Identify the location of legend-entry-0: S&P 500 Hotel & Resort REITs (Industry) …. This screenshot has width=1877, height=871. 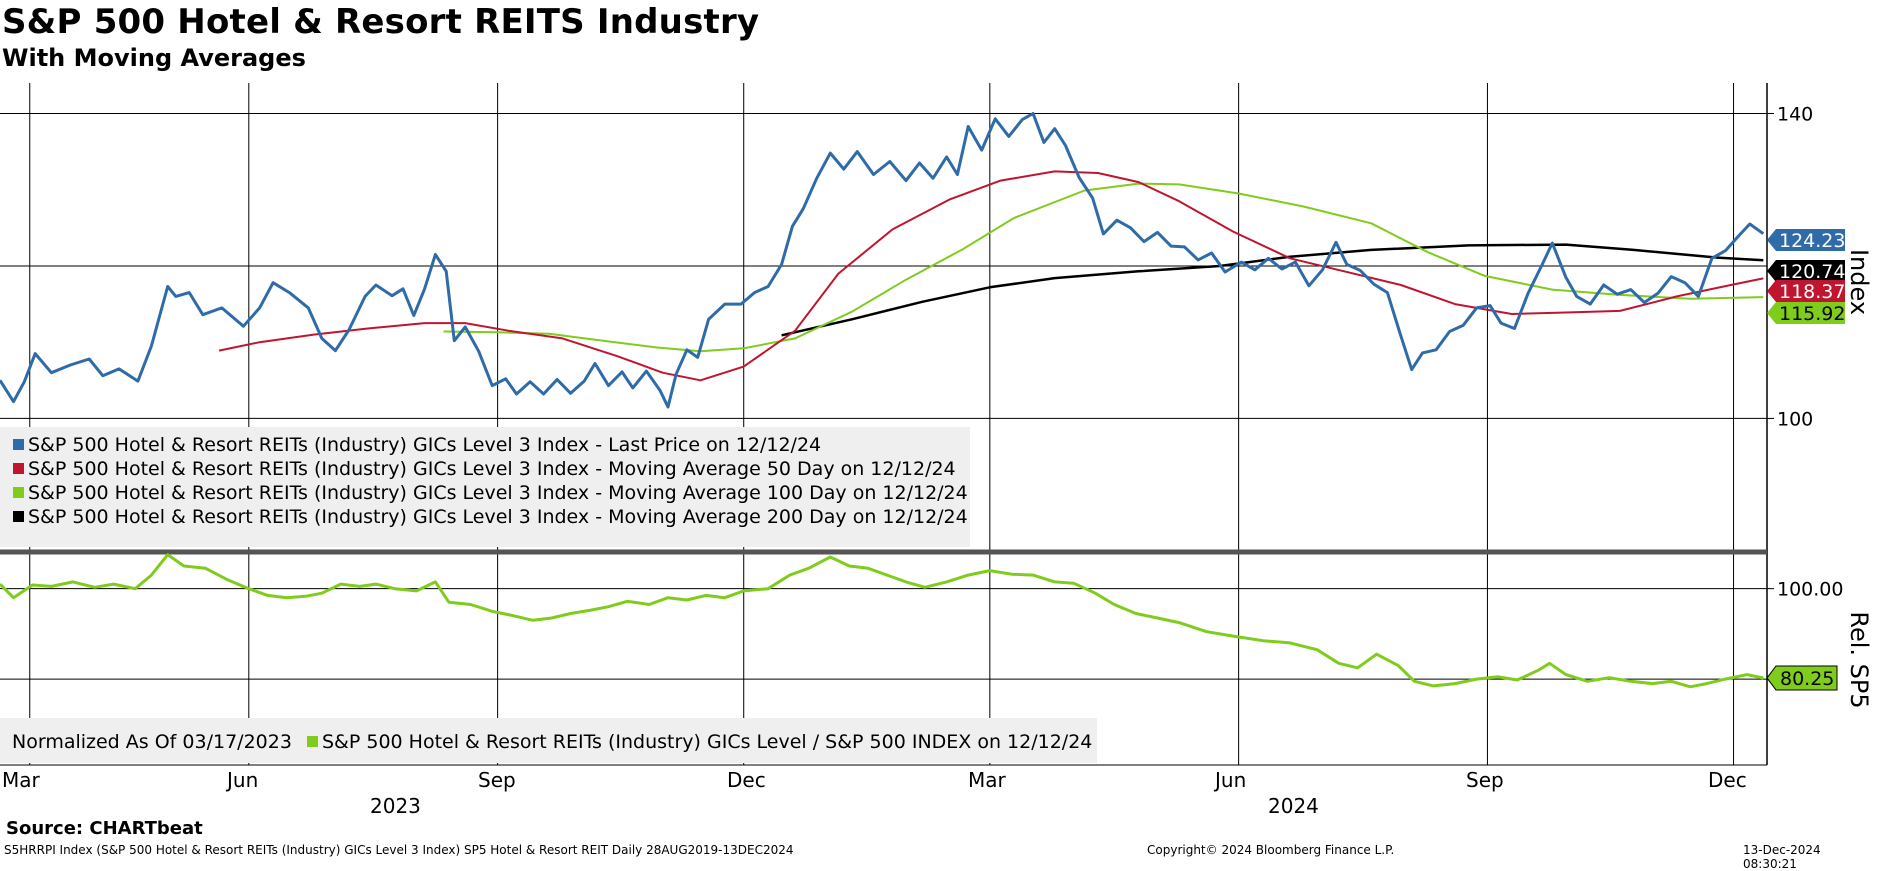
(424, 445).